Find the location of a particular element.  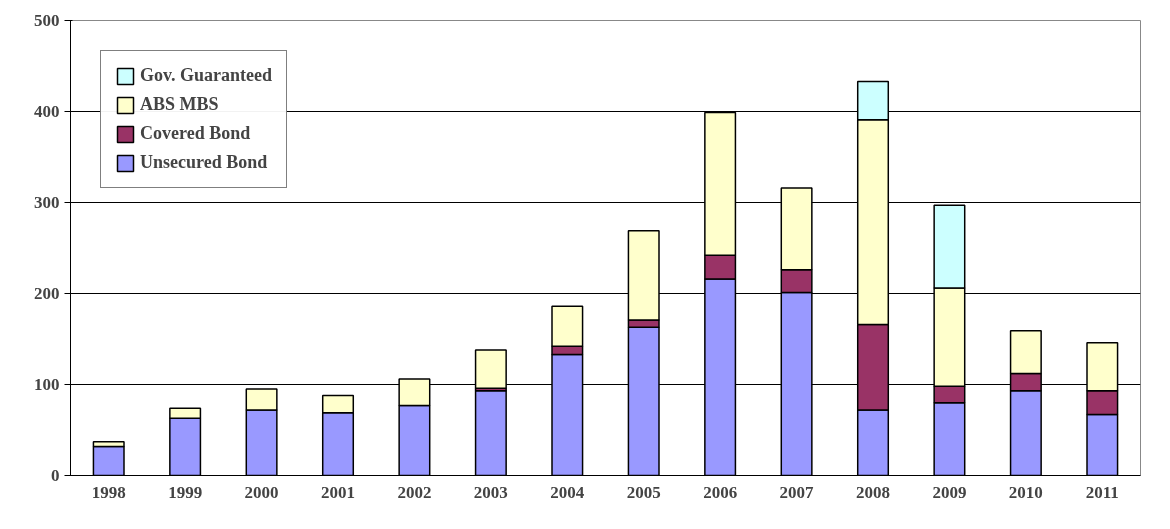

y-tick-label: 300 is located at coordinates (47, 202).